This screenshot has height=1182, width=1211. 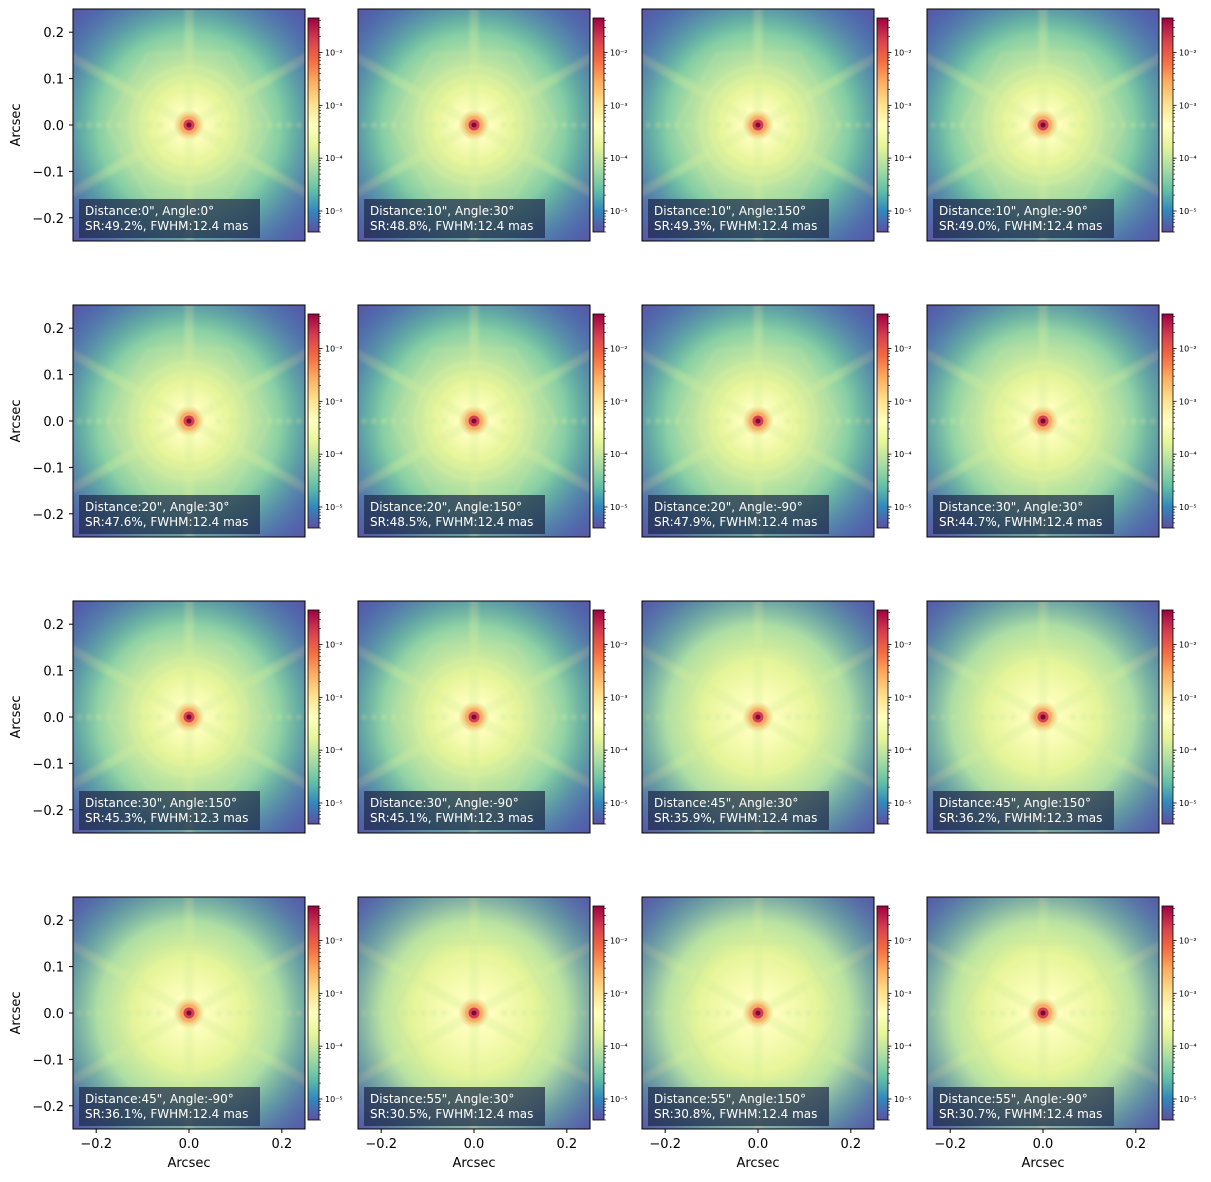 I want to click on annotation-line2: SR:30.7%, FWHM:12.4 mas, so click(x=1020, y=1114).